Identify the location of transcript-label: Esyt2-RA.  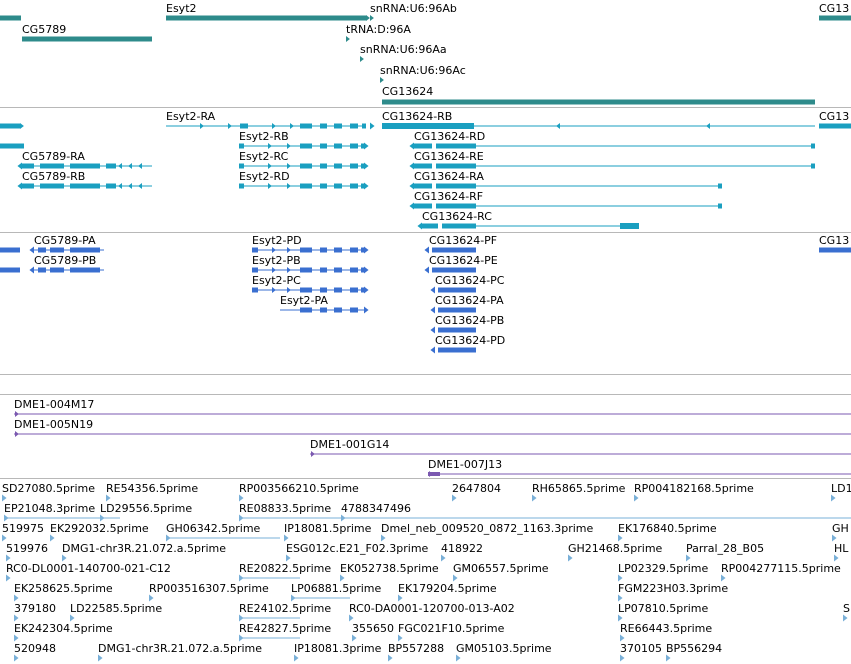
(191, 116).